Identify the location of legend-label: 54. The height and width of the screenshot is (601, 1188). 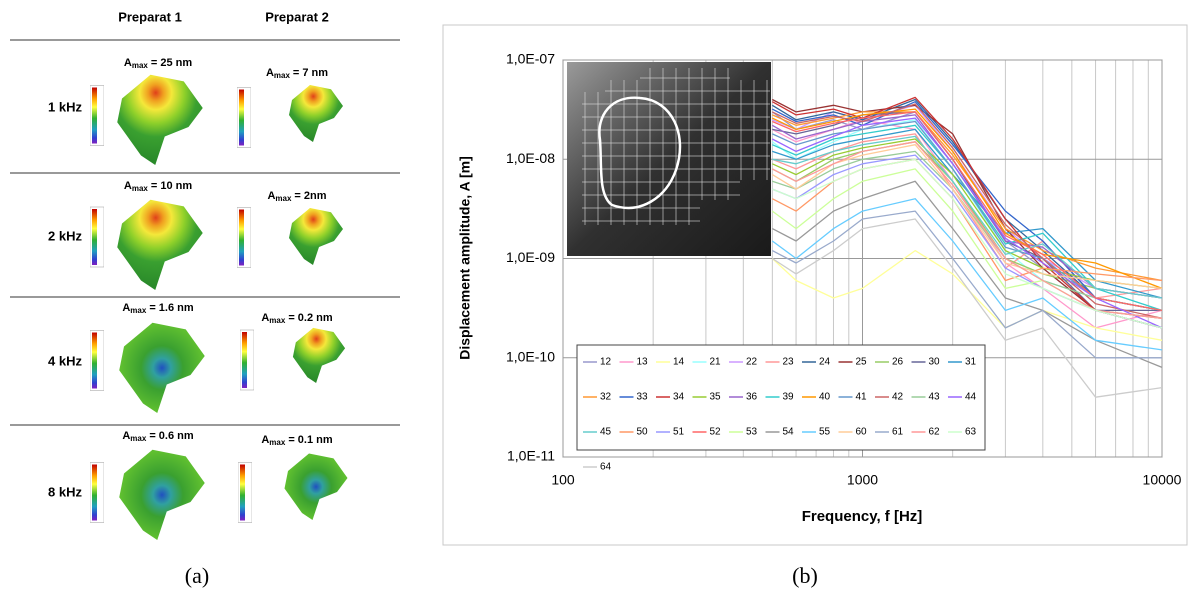
(789, 432).